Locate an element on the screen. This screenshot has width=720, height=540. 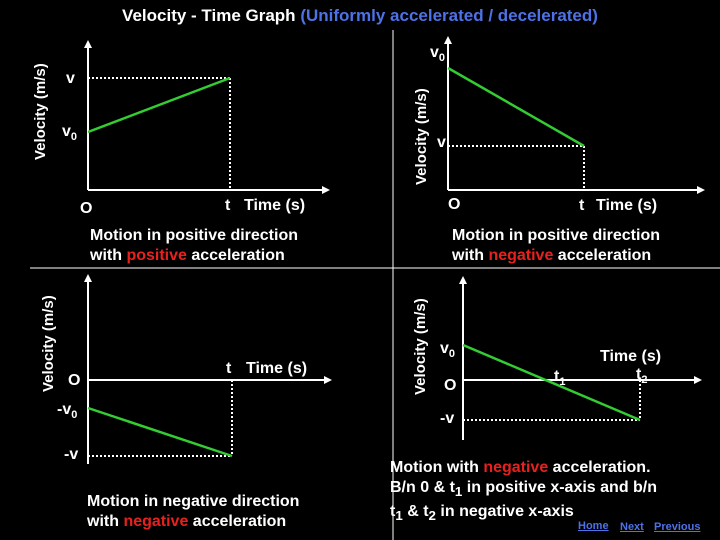
t2-label: t2 is located at coordinates (642, 376).